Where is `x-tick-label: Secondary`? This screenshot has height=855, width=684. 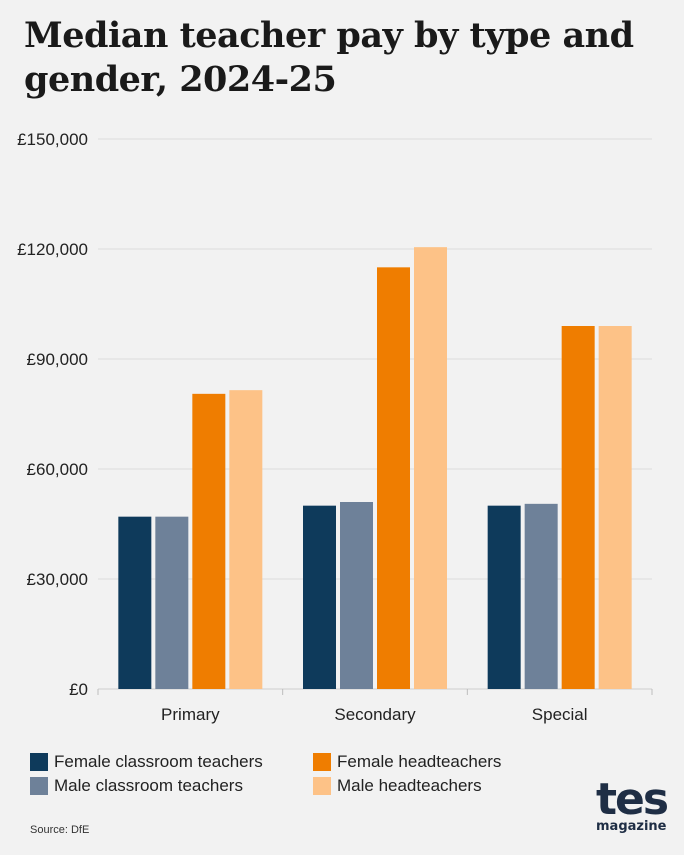 x-tick-label: Secondary is located at coordinates (375, 714).